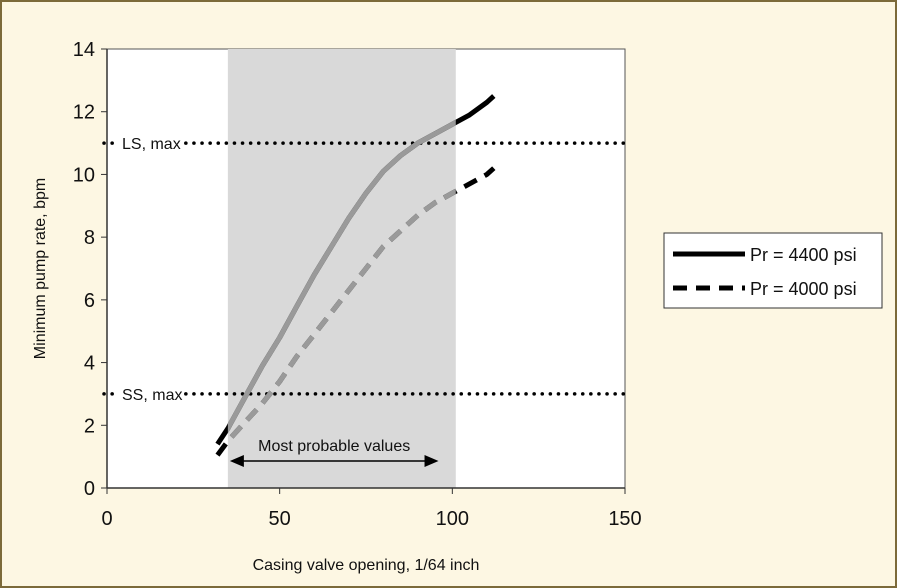 Image resolution: width=897 pixels, height=588 pixels. Describe the element at coordinates (89, 301) in the screenshot. I see `y-tick-label: 6` at that location.